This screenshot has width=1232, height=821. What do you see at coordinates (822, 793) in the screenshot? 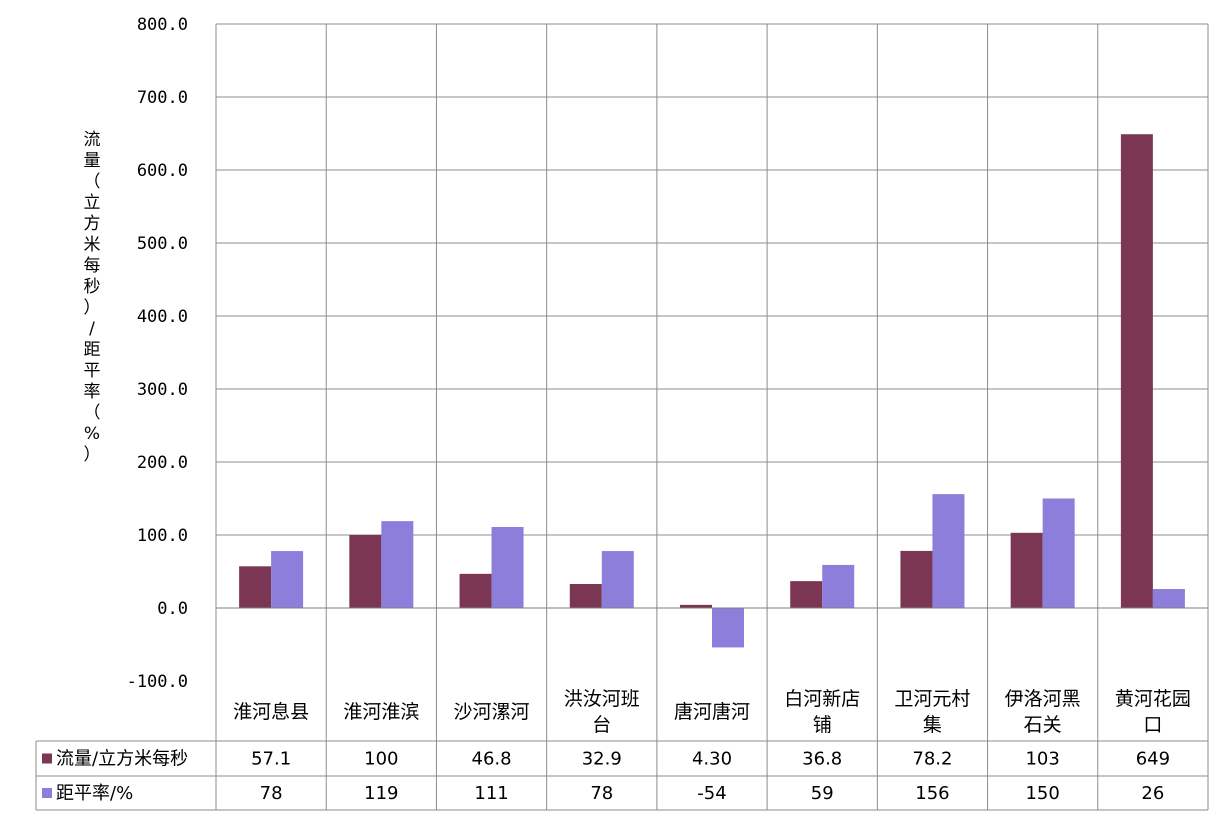
I see `data-table-cell: 59` at bounding box center [822, 793].